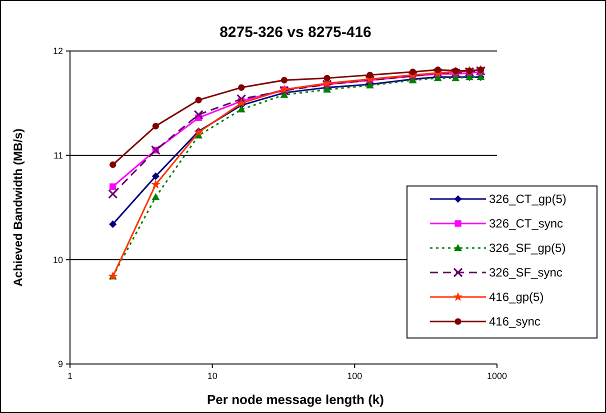 Image resolution: width=606 pixels, height=413 pixels. I want to click on y-axis-title: Achieved Bandwidth (MB/s), so click(18, 207).